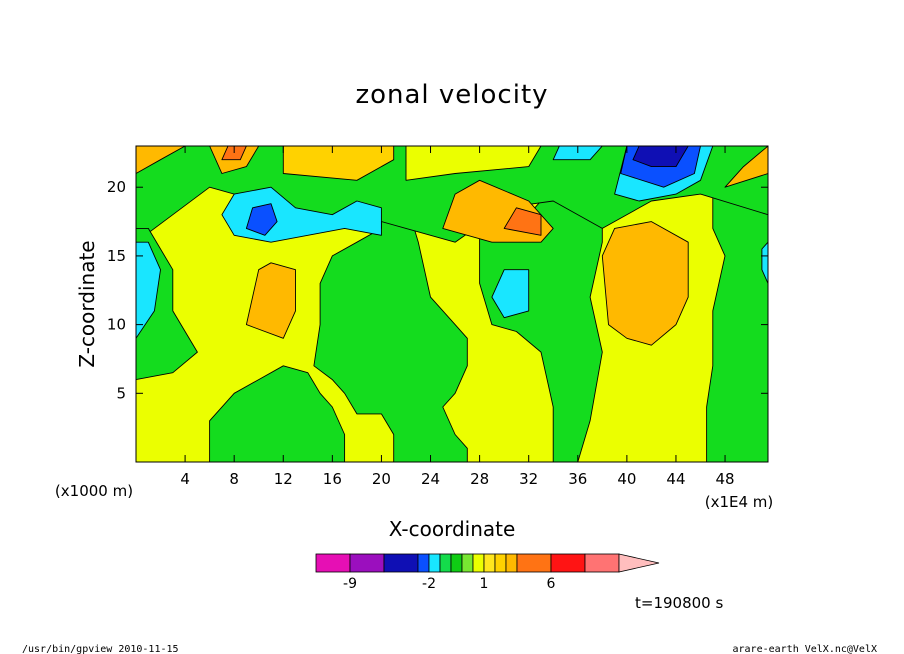  I want to click on colorbar-tick-label: 1, so click(484, 584).